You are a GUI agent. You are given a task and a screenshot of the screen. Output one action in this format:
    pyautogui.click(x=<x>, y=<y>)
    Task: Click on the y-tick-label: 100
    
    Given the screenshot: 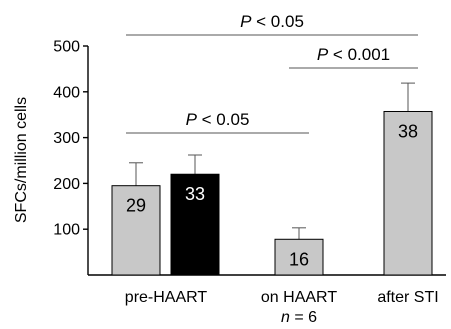 What is the action you would take?
    pyautogui.click(x=66, y=230)
    